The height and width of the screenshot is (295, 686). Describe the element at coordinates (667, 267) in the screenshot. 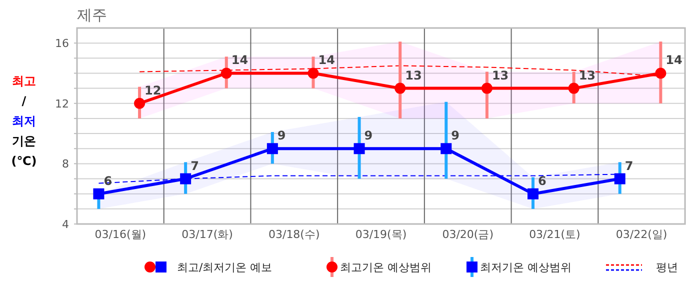

I see `legend-label: 평년` at that location.